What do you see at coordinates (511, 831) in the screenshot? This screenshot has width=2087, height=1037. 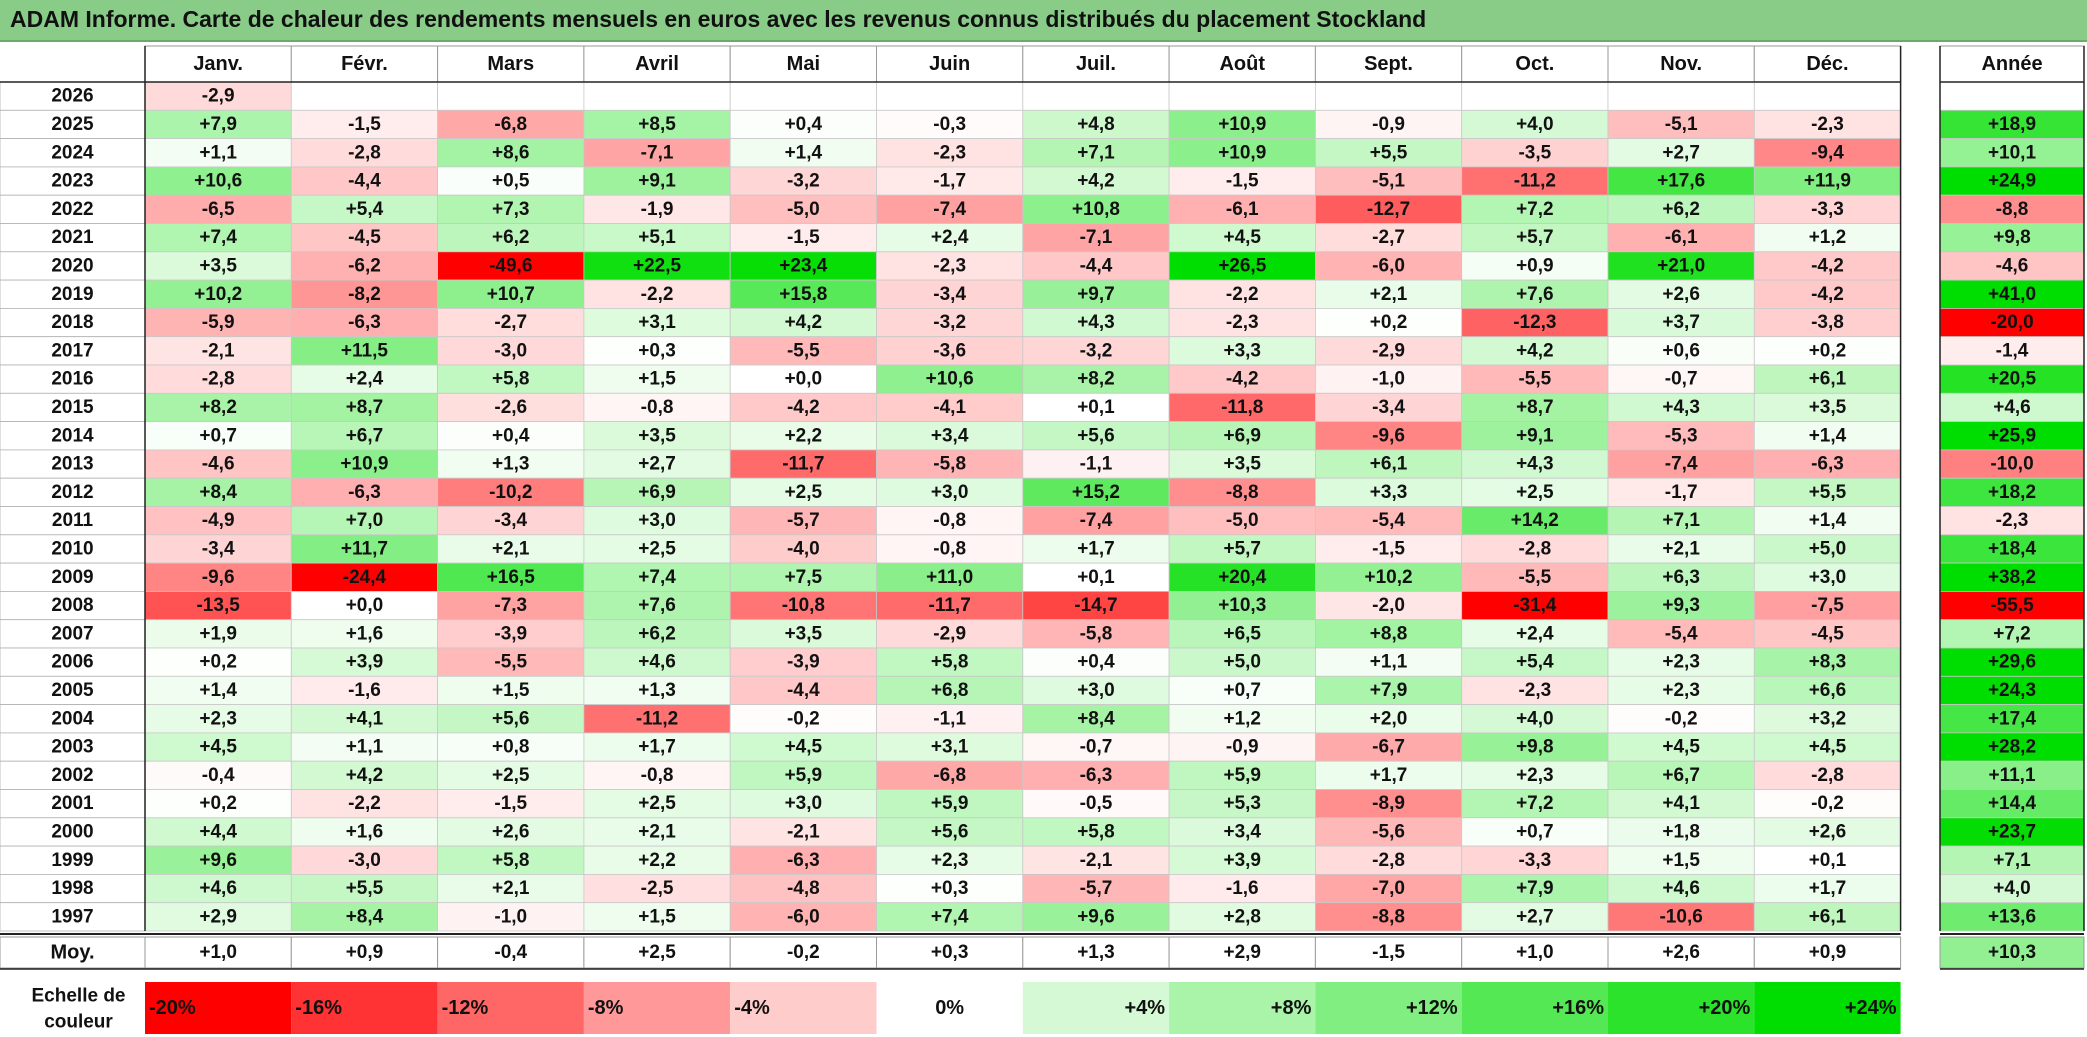 I see `cell-value: +2,6` at bounding box center [511, 831].